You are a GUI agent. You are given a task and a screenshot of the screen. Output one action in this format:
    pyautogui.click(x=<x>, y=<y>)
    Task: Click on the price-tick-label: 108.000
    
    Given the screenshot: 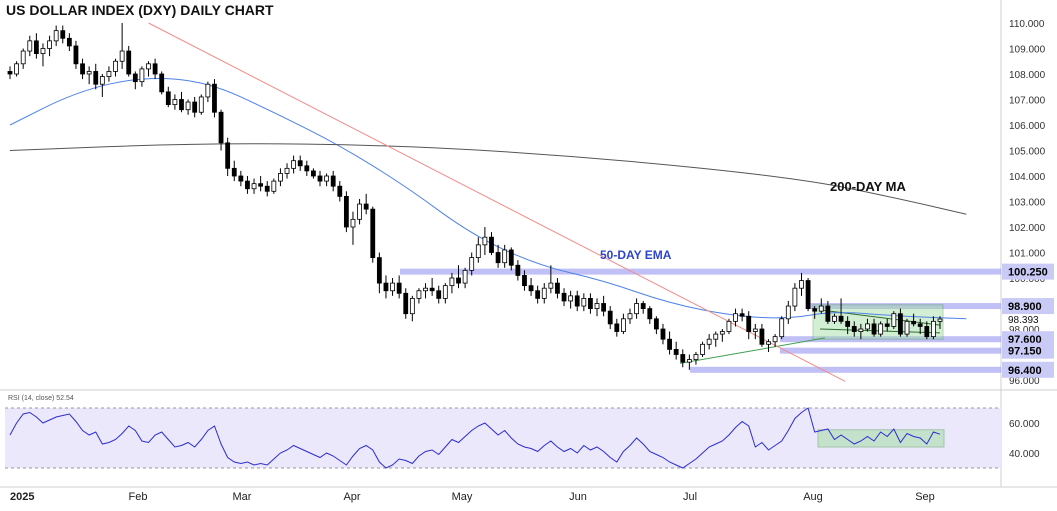 What is the action you would take?
    pyautogui.click(x=1027, y=75)
    